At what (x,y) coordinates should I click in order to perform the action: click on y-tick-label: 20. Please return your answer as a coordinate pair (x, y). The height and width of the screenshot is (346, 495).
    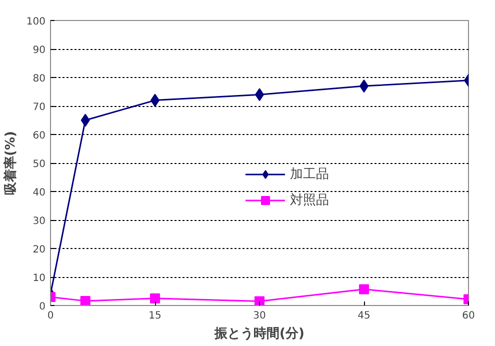
    Looking at the image, I should click on (39, 250).